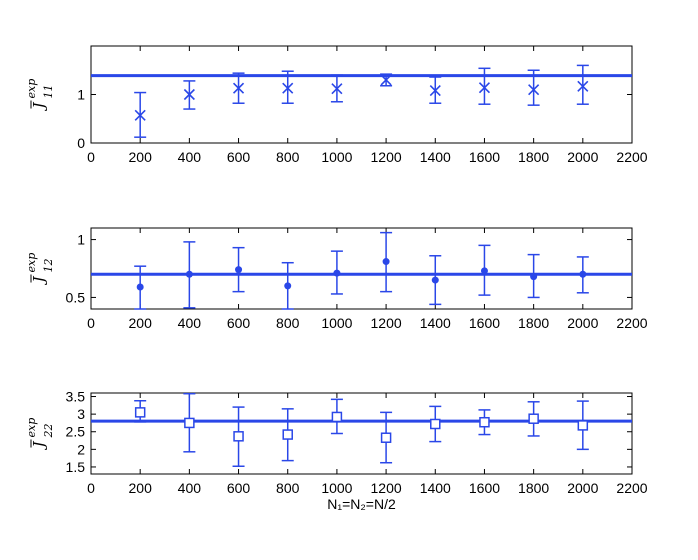 This screenshot has height=560, width=698. What do you see at coordinates (48, 92) in the screenshot?
I see `y-label-subscript: 11` at bounding box center [48, 92].